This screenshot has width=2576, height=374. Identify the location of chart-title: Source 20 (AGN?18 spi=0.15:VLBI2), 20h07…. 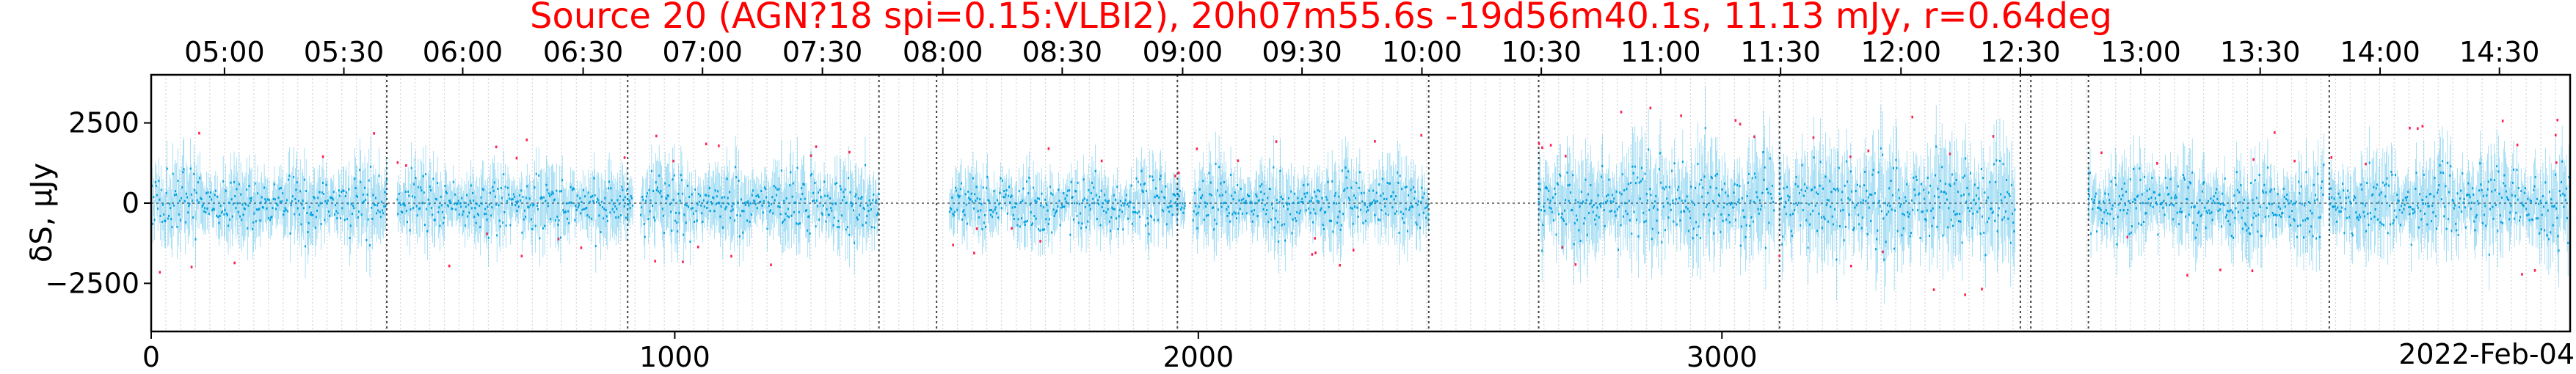
(1321, 18).